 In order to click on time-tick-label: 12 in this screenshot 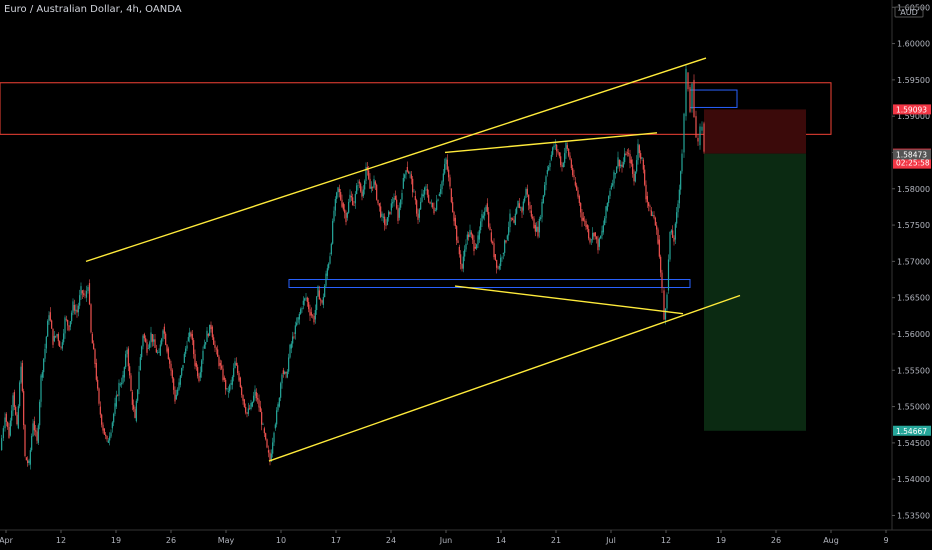, I will do `click(61, 540)`.